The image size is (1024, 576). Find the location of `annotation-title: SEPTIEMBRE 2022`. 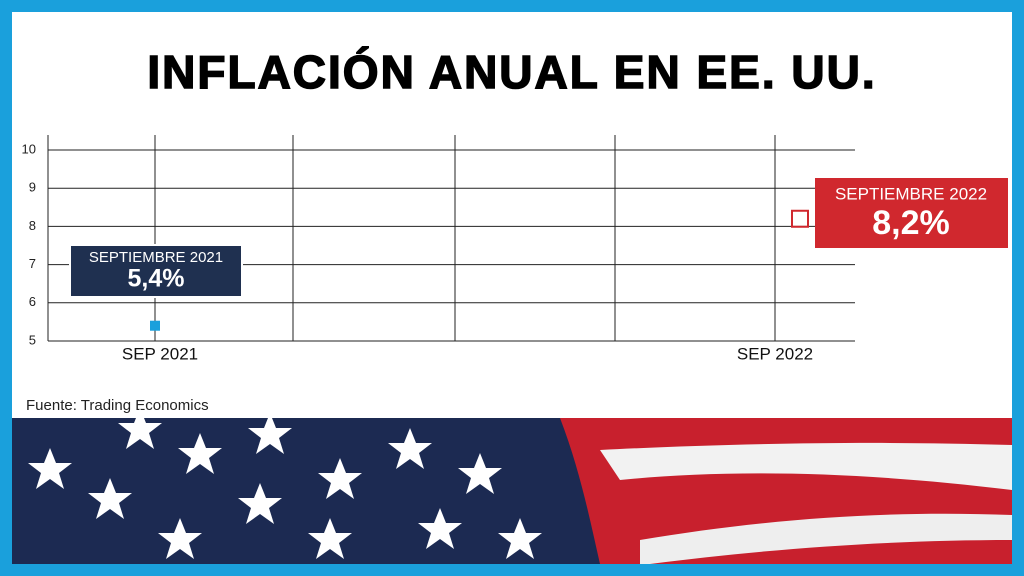

annotation-title: SEPTIEMBRE 2022 is located at coordinates (911, 193).